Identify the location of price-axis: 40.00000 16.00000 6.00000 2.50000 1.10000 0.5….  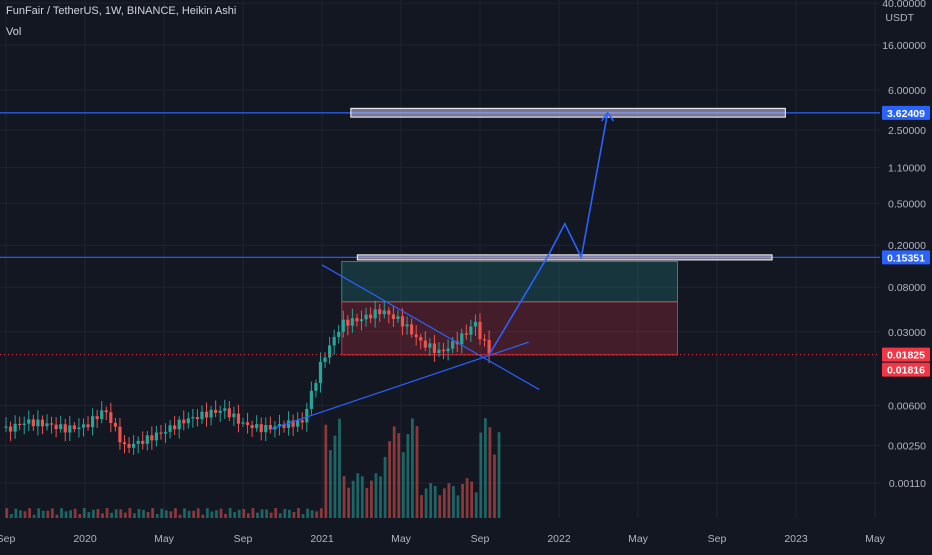
(906, 275).